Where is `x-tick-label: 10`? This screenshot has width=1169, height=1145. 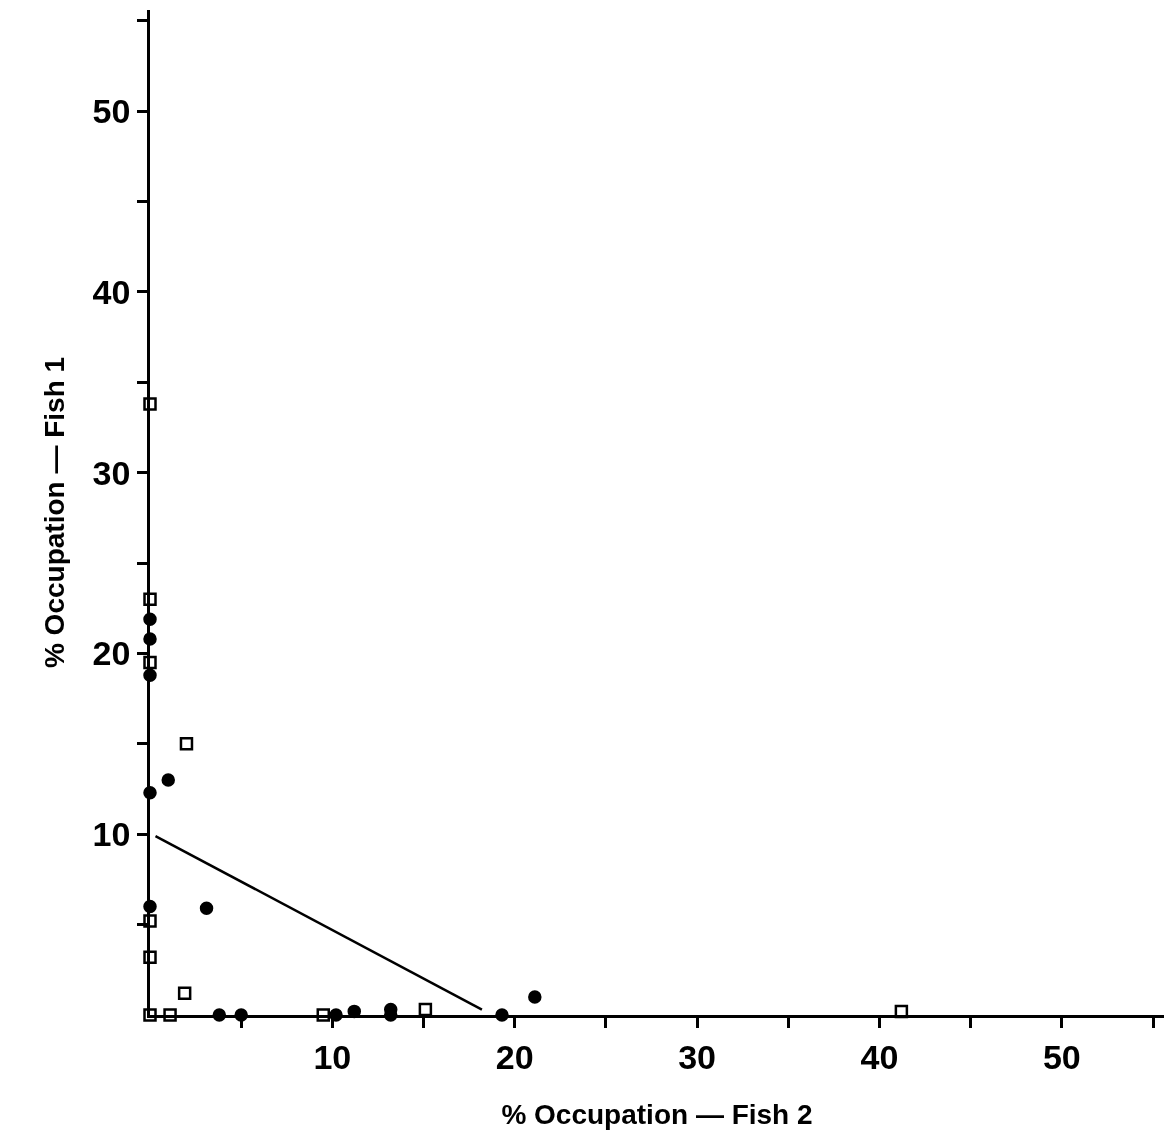 x-tick-label: 10 is located at coordinates (332, 1056).